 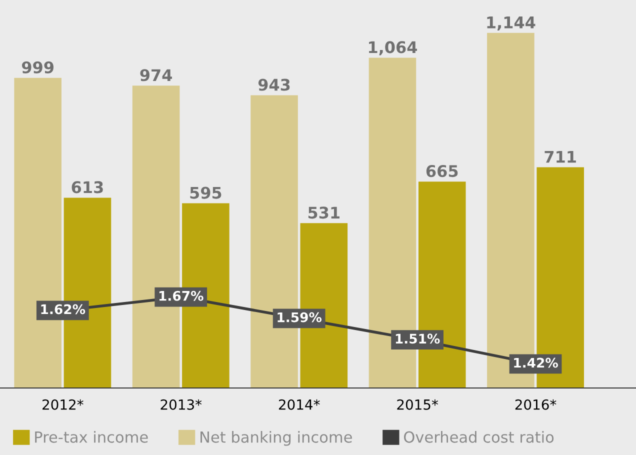 What do you see at coordinates (299, 404) in the screenshot?
I see `x-tick-label: 2014*` at bounding box center [299, 404].